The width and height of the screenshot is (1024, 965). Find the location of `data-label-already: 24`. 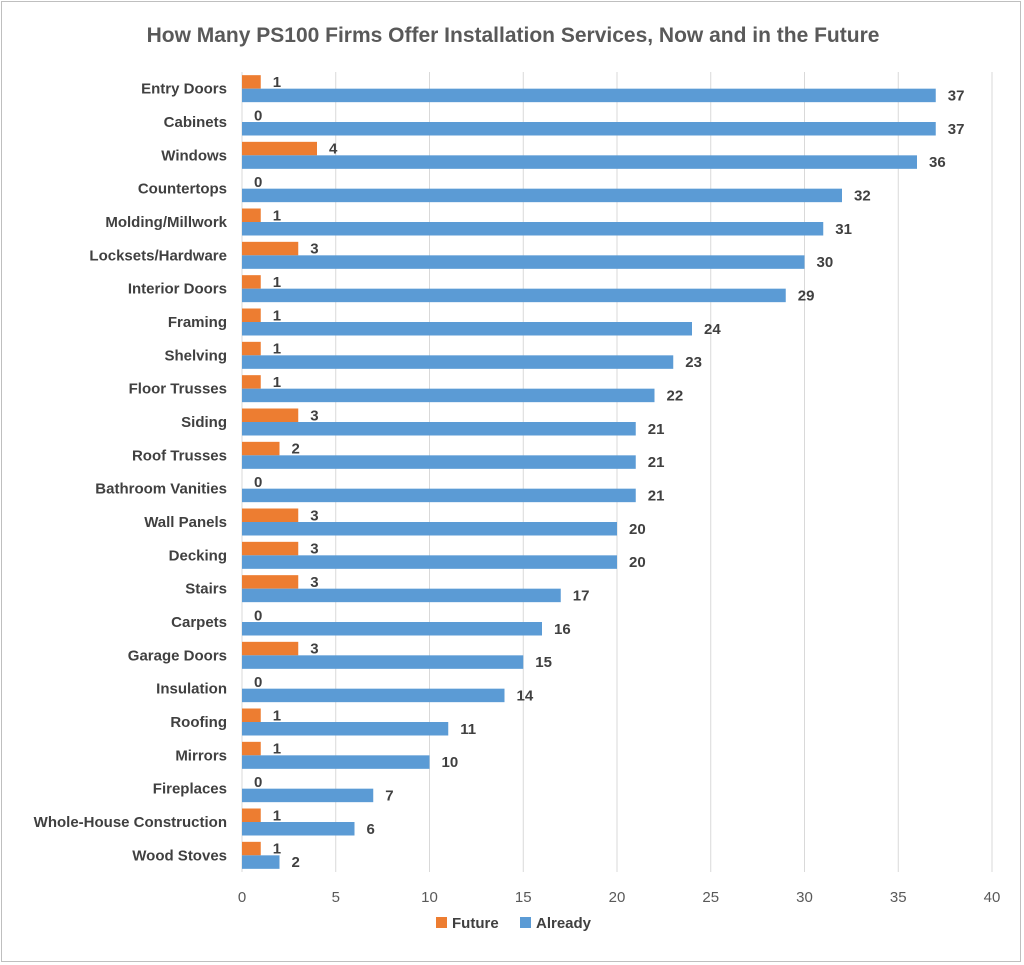

data-label-already: 24 is located at coordinates (712, 329).